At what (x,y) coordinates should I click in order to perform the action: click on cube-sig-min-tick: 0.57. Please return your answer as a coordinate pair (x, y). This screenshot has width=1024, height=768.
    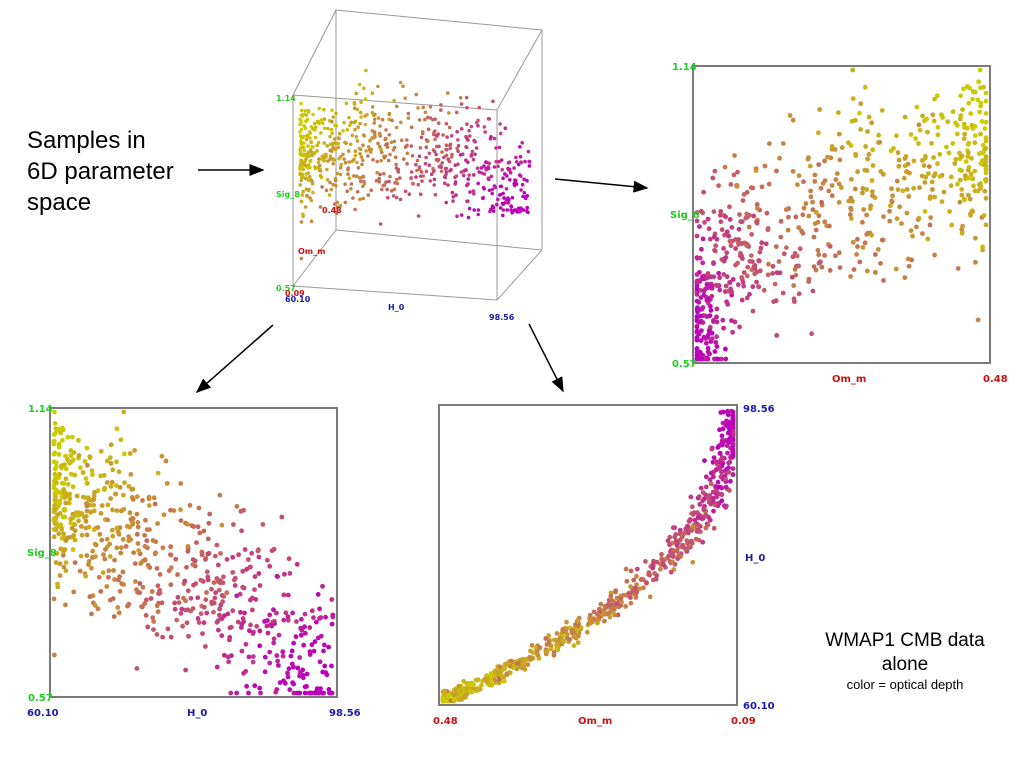
    Looking at the image, I should click on (286, 288).